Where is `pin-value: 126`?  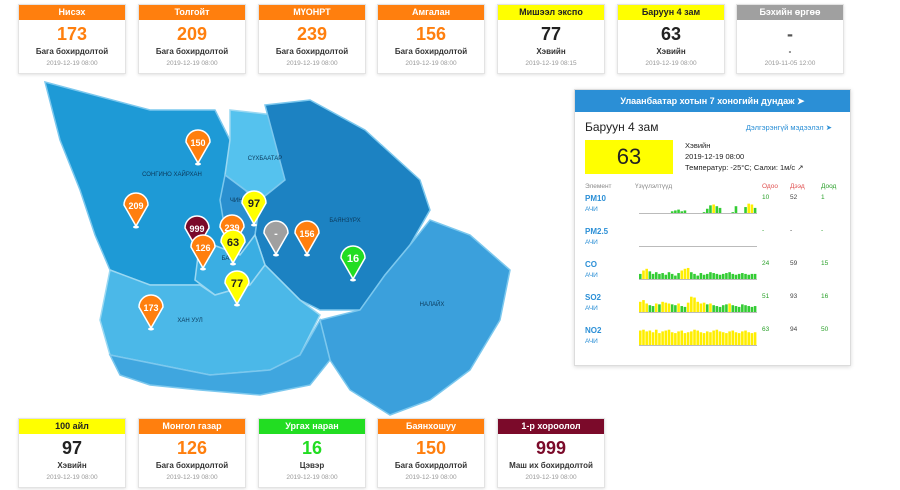 pin-value: 126 is located at coordinates (202, 248).